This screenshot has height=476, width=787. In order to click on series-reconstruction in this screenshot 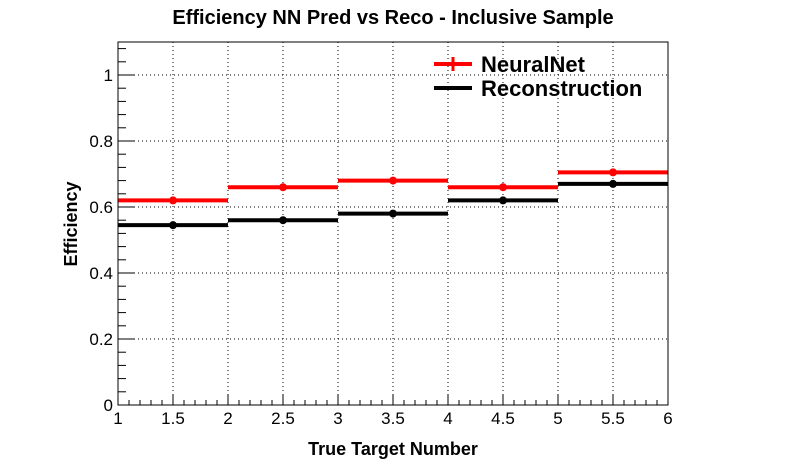, I will do `click(393, 204)`.